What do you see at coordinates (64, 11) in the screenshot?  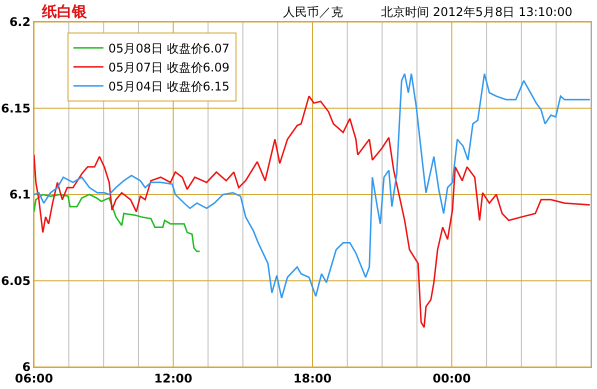 I see `chart-title: 纸白银` at bounding box center [64, 11].